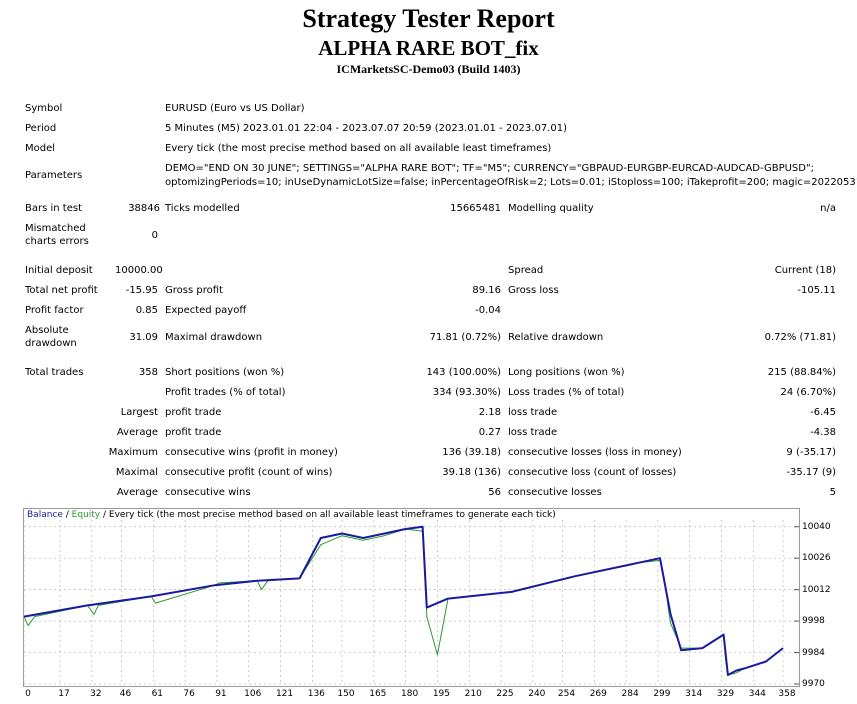  I want to click on mismatch-value: 0, so click(154, 235).